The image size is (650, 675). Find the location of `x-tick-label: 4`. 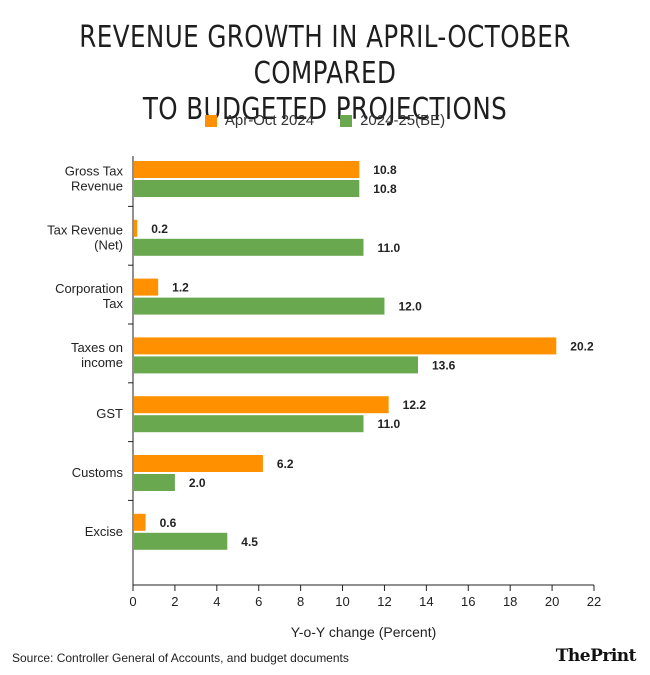

x-tick-label: 4 is located at coordinates (216, 601).